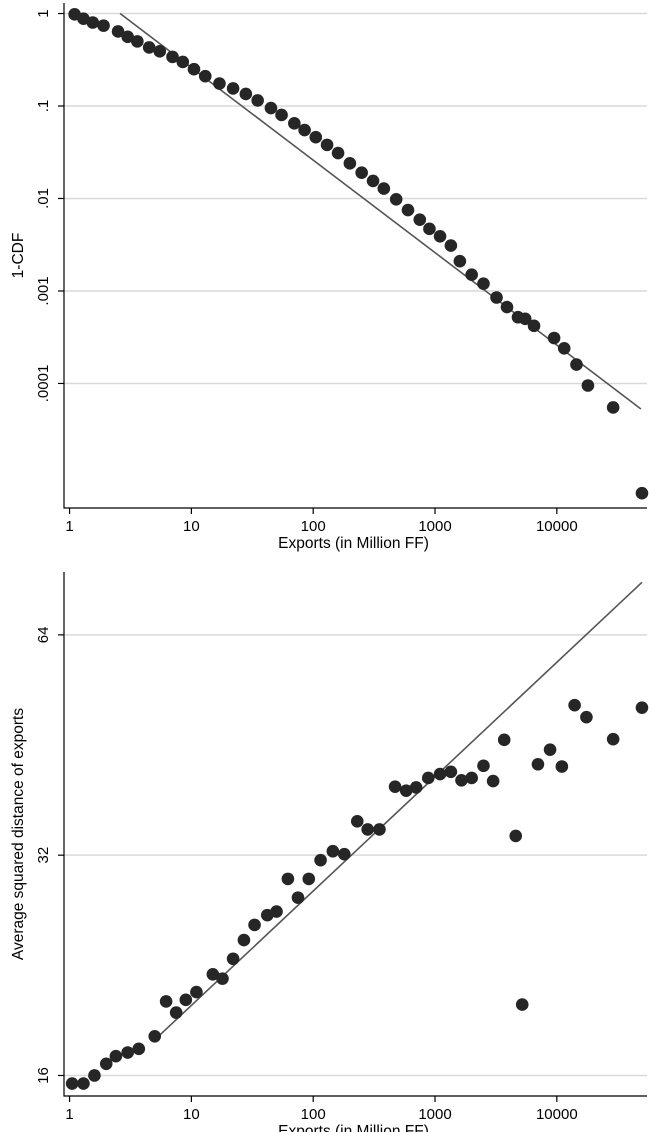  Describe the element at coordinates (43, 290) in the screenshot. I see `survival-chart-y-tick-label: .001` at that location.